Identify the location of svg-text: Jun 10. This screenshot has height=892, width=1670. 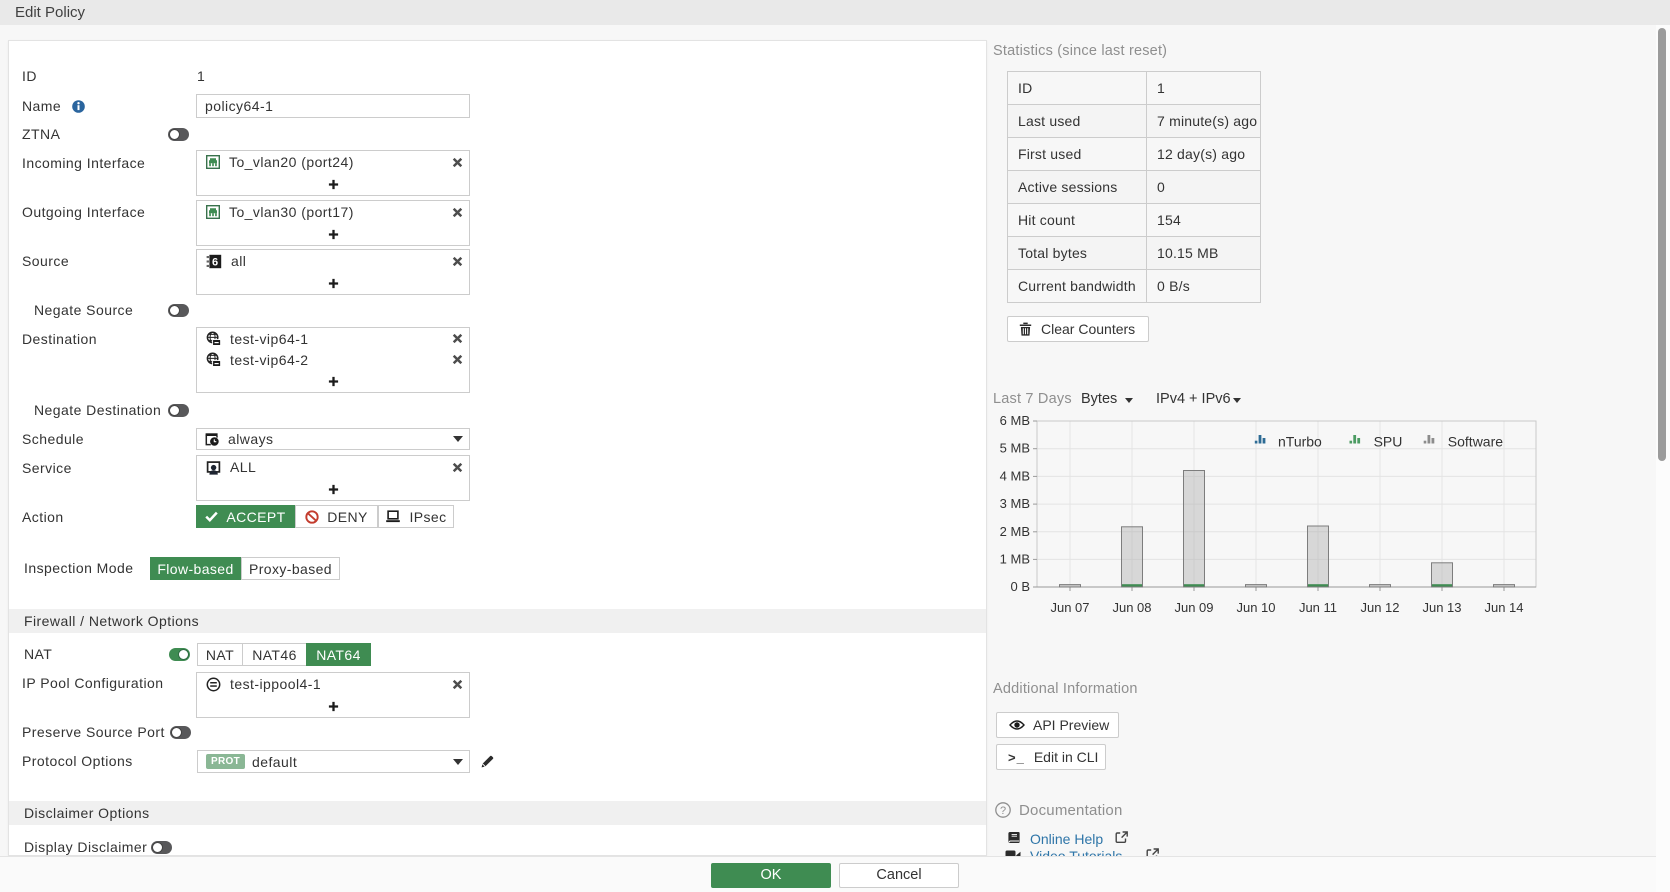
(1255, 607).